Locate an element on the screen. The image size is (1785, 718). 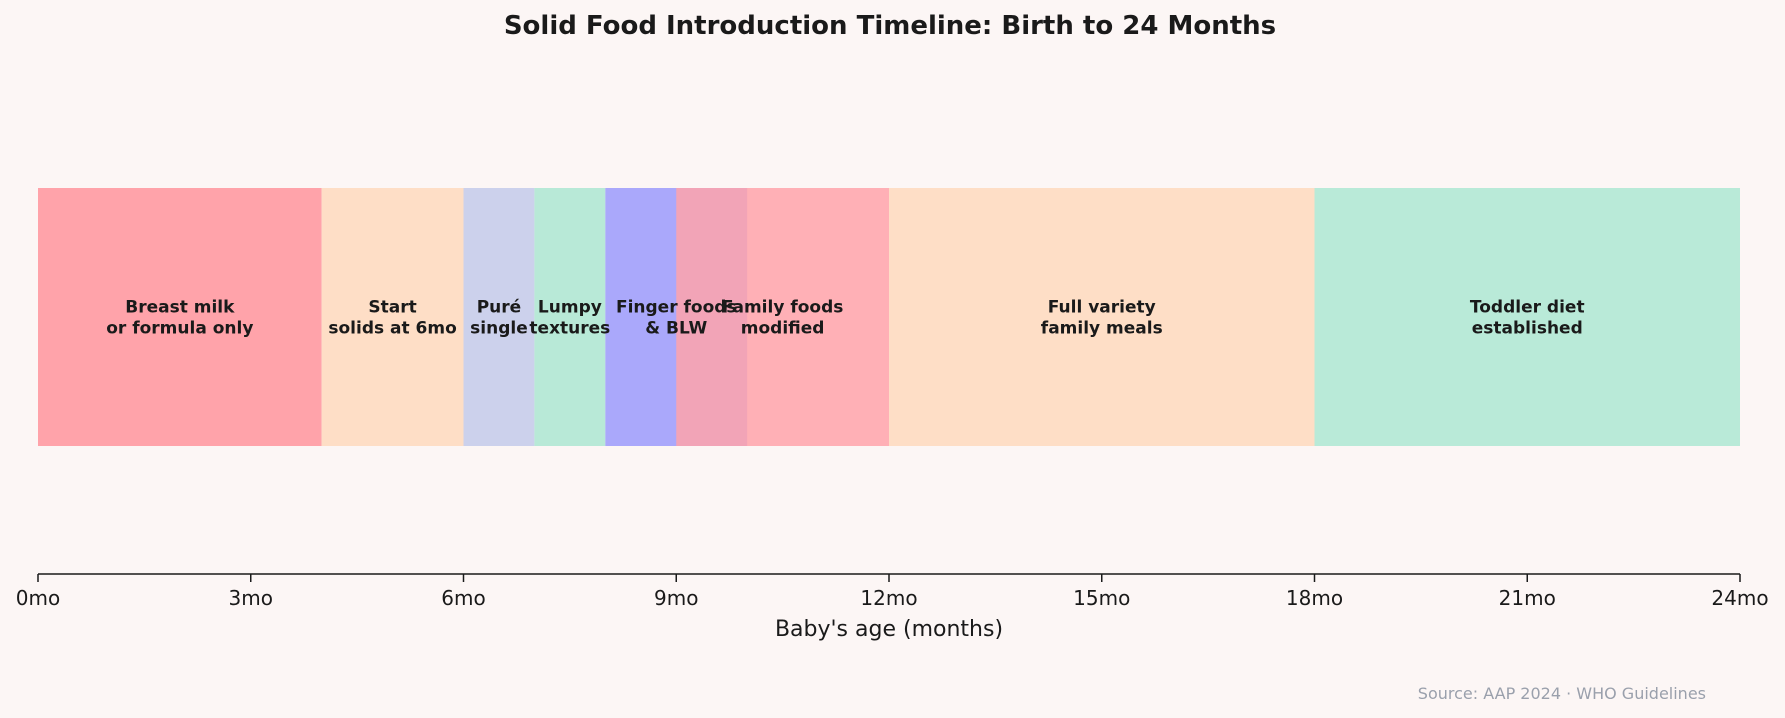
source-note: Source: AAP 2024 · WHO Guidelines is located at coordinates (1562, 693).